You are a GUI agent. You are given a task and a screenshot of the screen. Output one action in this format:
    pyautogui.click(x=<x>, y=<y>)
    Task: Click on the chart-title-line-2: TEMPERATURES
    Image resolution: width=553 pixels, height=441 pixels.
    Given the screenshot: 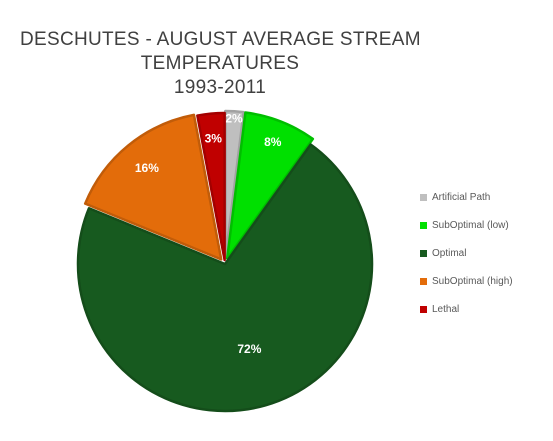 What is the action you would take?
    pyautogui.click(x=220, y=63)
    